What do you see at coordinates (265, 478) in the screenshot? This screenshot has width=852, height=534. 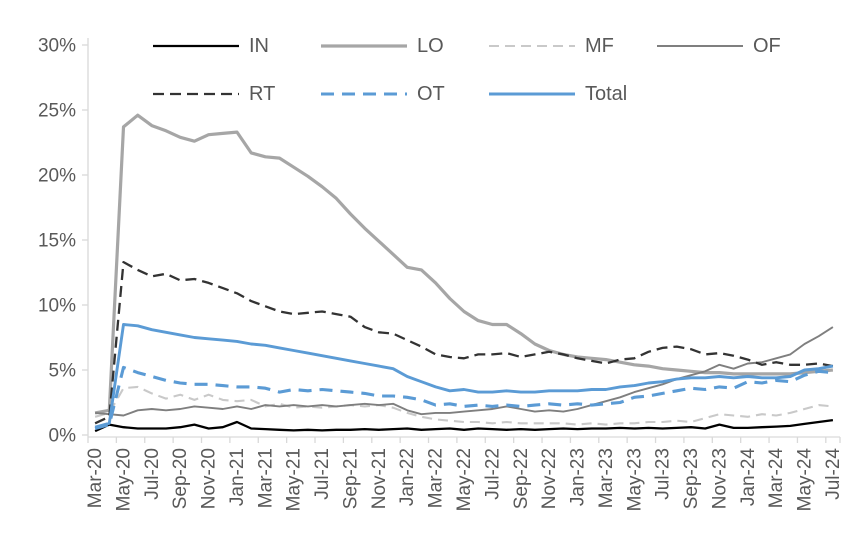 I see `x-tick-label: Mar-21` at bounding box center [265, 478].